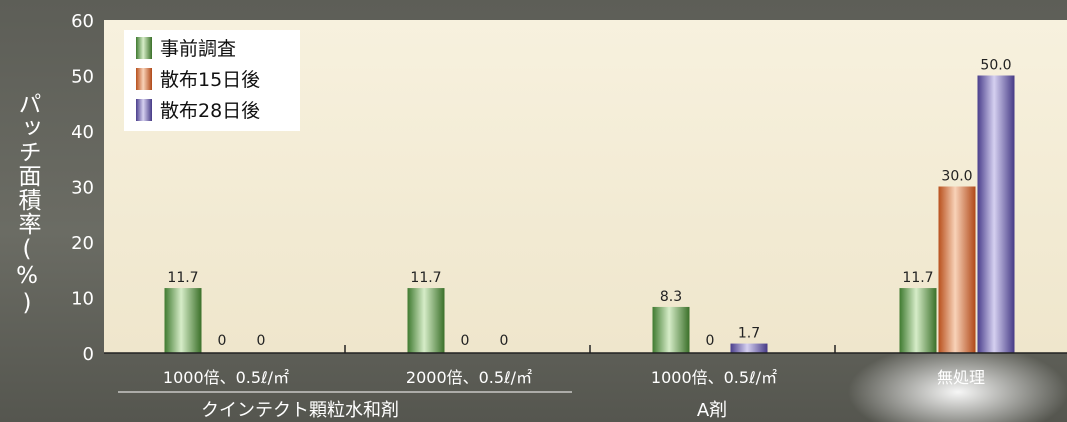 The image size is (1067, 422). What do you see at coordinates (82, 243) in the screenshot?
I see `y-tick-label: 20` at bounding box center [82, 243].